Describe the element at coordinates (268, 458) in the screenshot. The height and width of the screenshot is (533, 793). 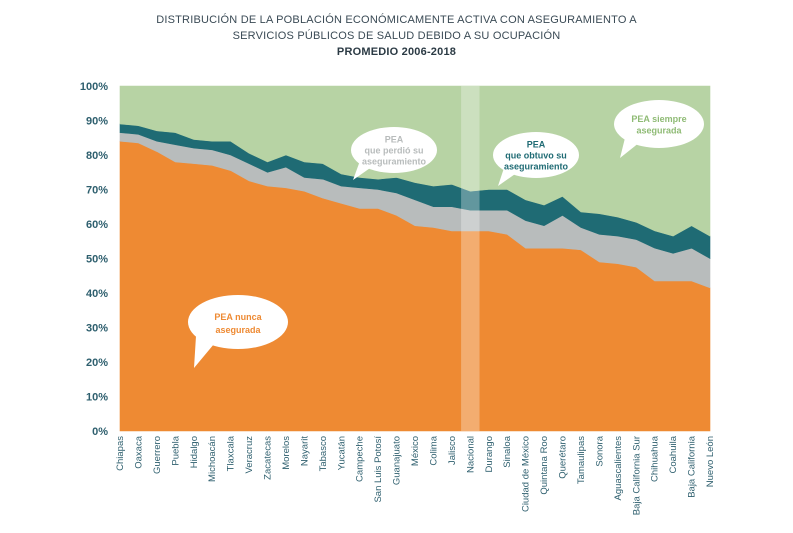
I see `x-tick-label: Zacatecas` at that location.